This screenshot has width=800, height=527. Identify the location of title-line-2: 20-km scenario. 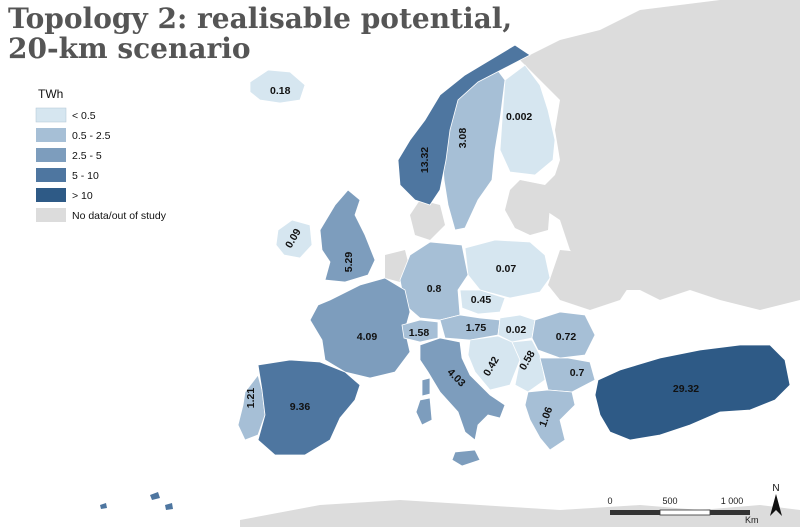
(129, 48).